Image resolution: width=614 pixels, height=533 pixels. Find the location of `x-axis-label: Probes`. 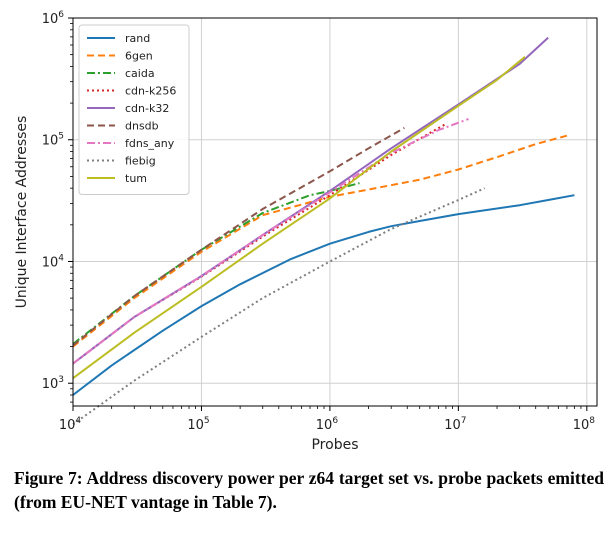

x-axis-label: Probes is located at coordinates (334, 445).